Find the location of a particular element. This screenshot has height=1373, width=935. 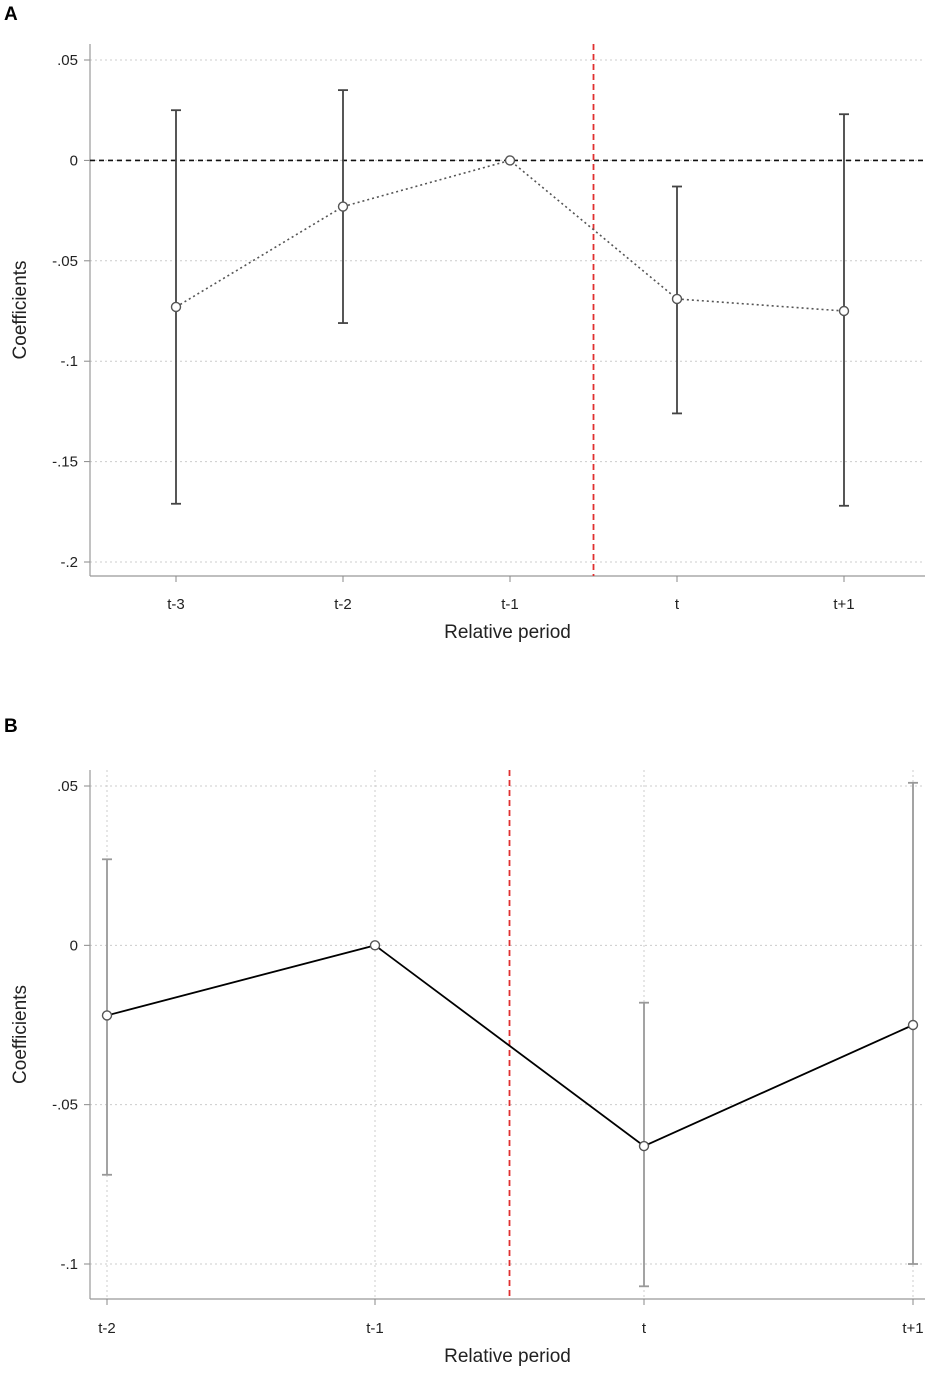

panel-b-series-line is located at coordinates (510, 1046).